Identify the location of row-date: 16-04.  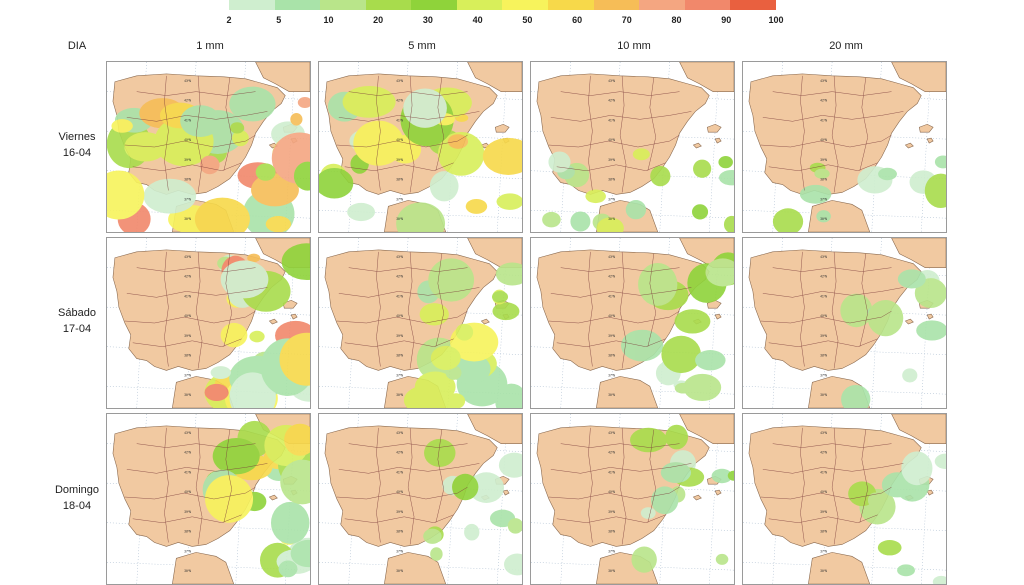
(77, 153).